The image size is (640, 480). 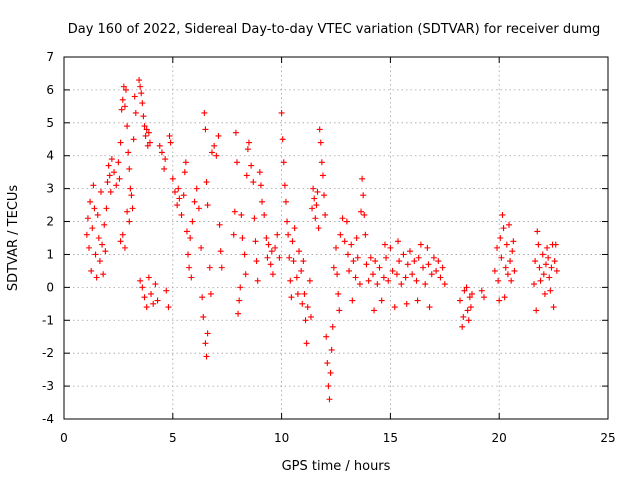 I want to click on x-tick-label: 20, so click(x=499, y=438).